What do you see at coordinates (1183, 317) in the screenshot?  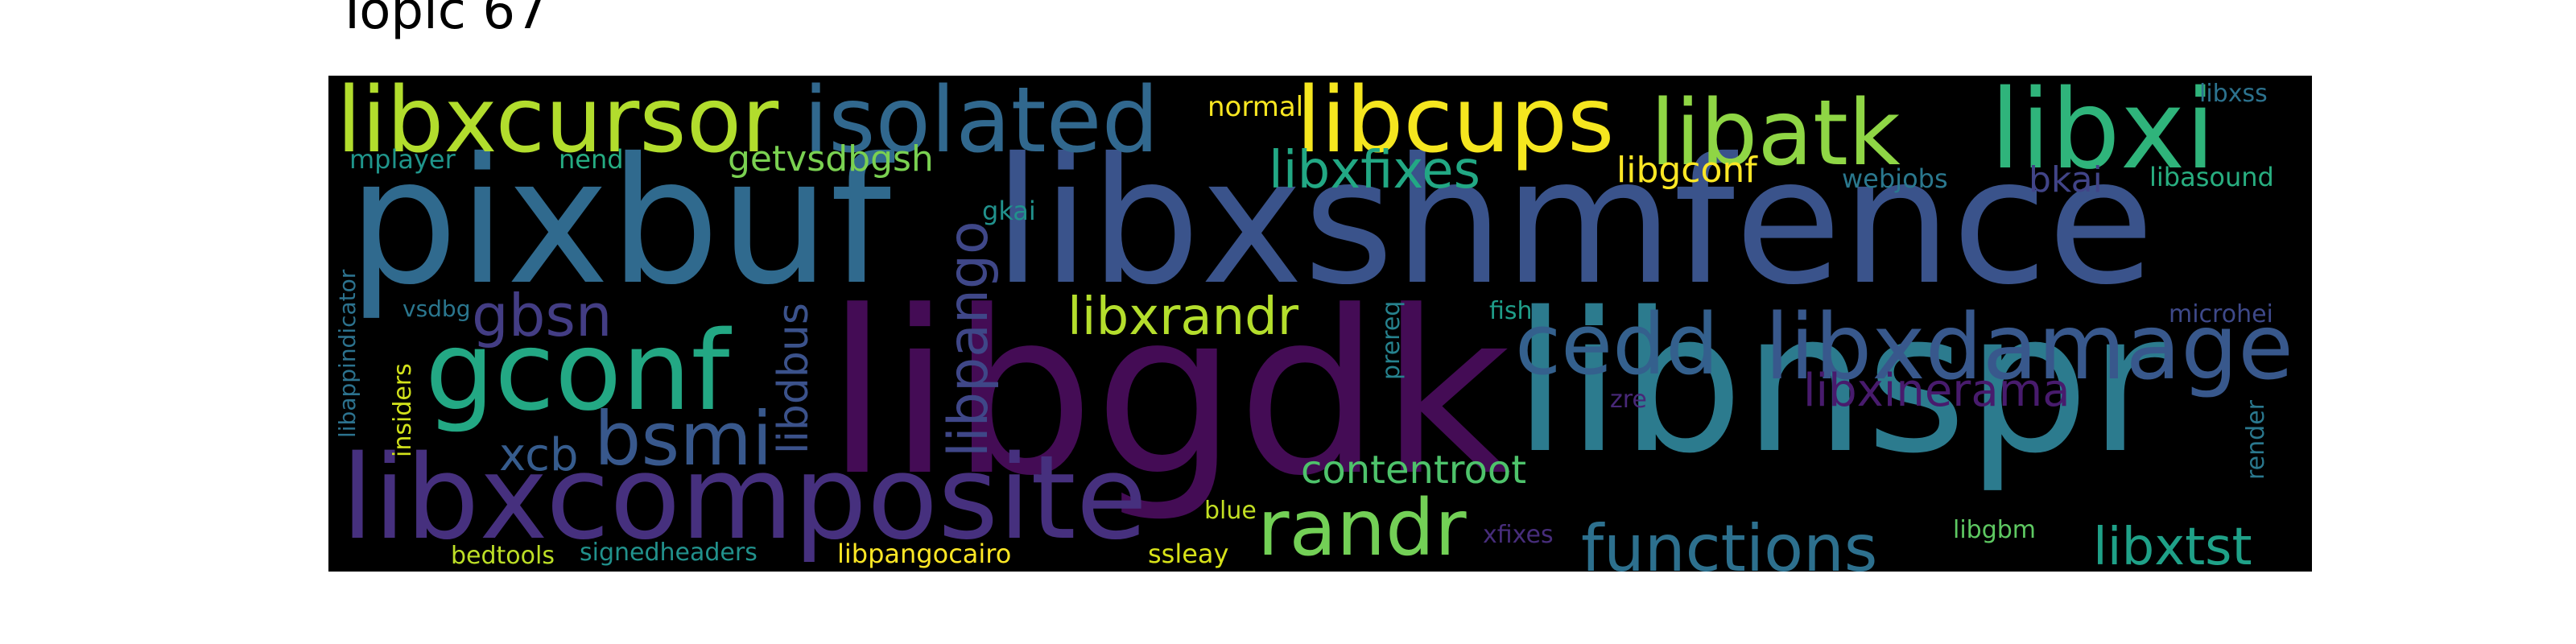 I see `word-libxrandr: libxrandr` at bounding box center [1183, 317].